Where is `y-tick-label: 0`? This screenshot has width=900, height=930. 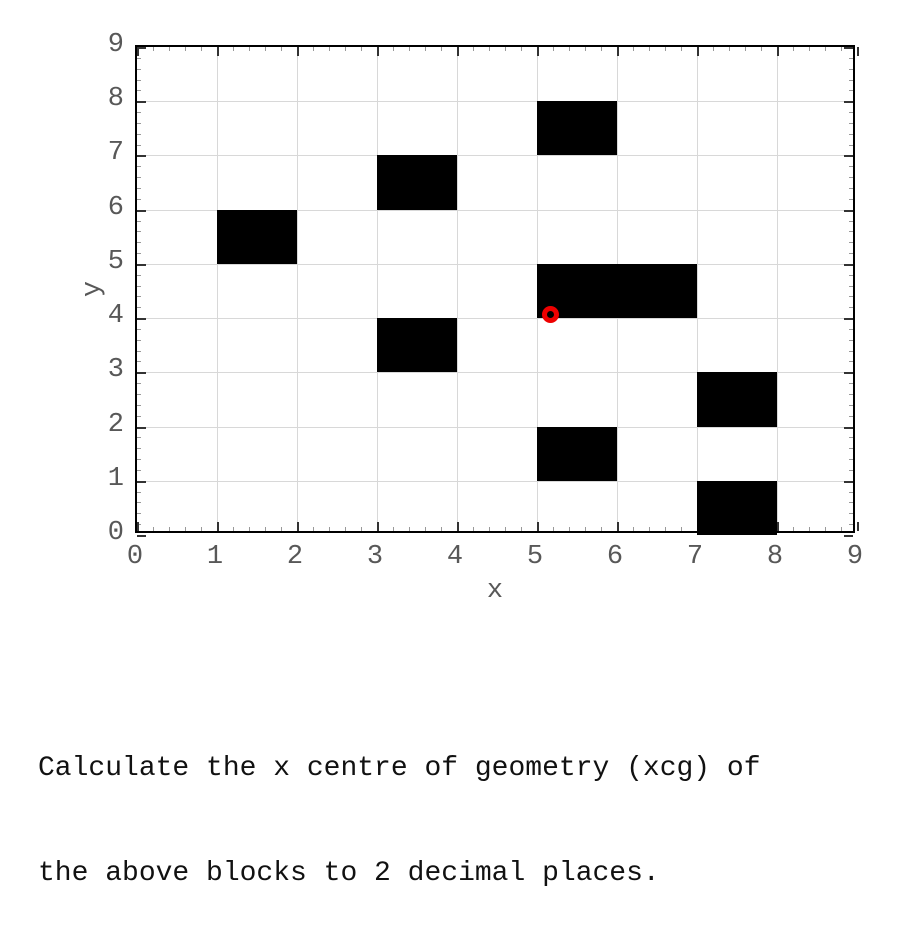 y-tick-label: 0 is located at coordinates (115, 533).